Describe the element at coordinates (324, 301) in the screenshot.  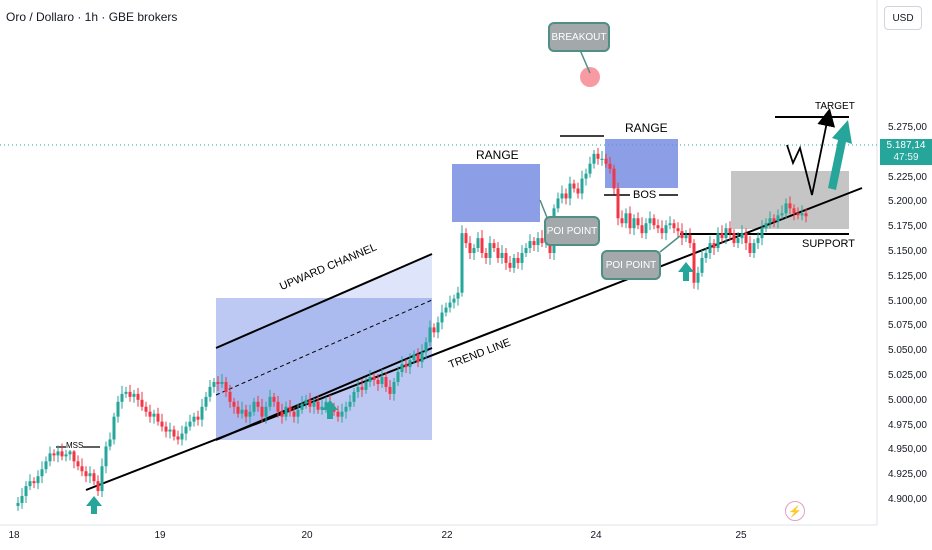
I see `channel-upper-line` at that location.